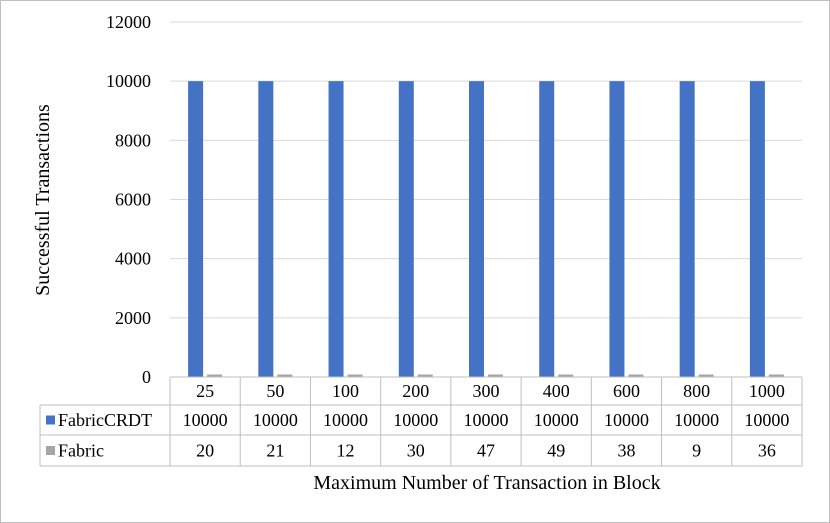 This screenshot has width=830, height=523. What do you see at coordinates (696, 391) in the screenshot?
I see `x-tick-label: 800` at bounding box center [696, 391].